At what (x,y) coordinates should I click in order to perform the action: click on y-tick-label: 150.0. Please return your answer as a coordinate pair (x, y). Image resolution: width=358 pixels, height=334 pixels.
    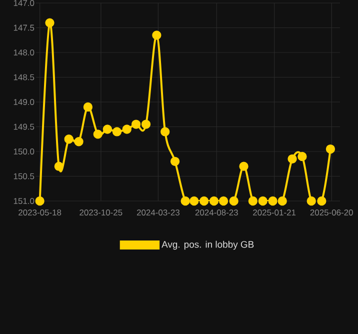
    Looking at the image, I should click on (24, 151).